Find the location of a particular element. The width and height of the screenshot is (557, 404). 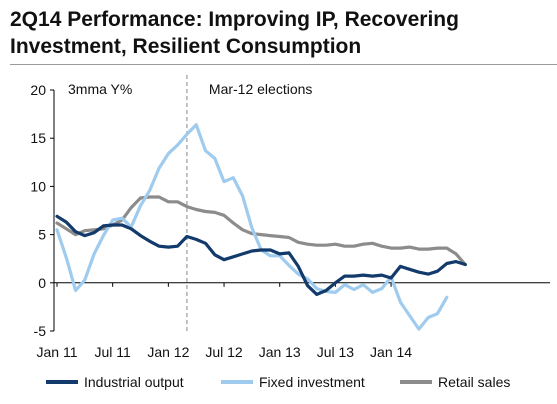

x-tick-label: Jan 13 is located at coordinates (280, 352).